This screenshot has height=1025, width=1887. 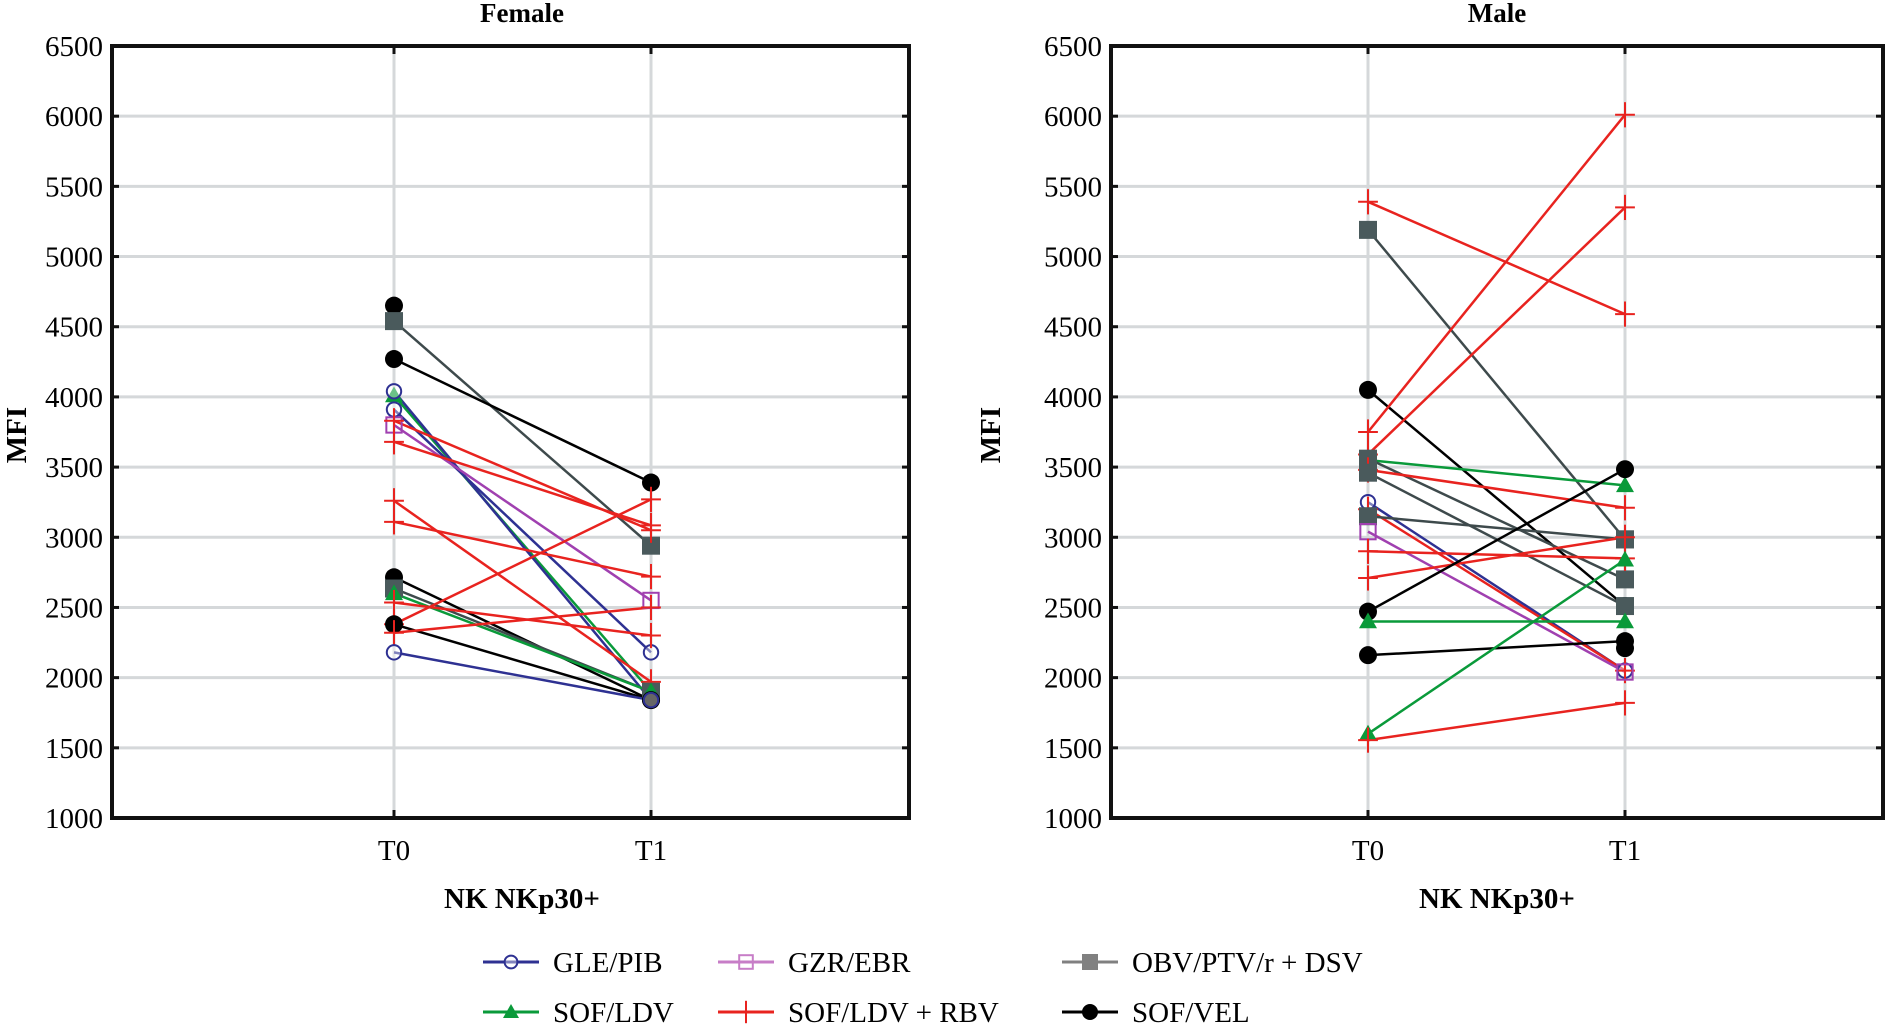 What do you see at coordinates (1073, 538) in the screenshot?
I see `y-tick-label: 3000` at bounding box center [1073, 538].